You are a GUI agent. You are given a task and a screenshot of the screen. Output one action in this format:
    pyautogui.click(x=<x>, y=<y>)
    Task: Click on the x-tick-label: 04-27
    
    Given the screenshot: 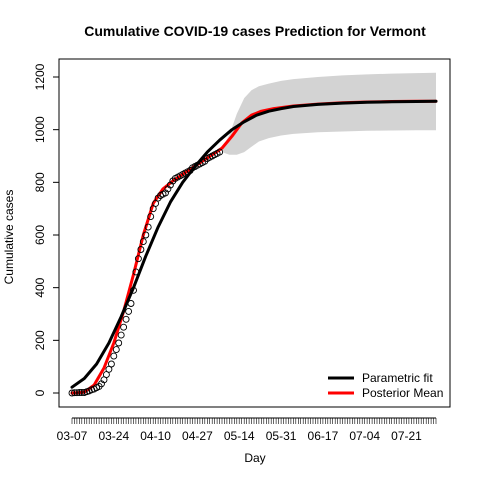 What is the action you would take?
    pyautogui.click(x=197, y=436)
    